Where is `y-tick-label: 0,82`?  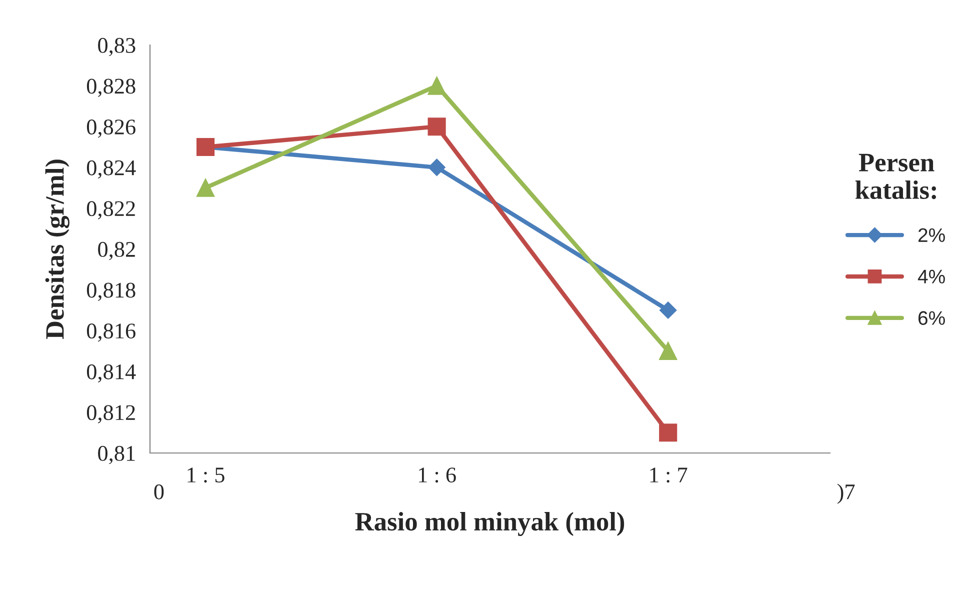
y-tick-label: 0,82 is located at coordinates (116, 251).